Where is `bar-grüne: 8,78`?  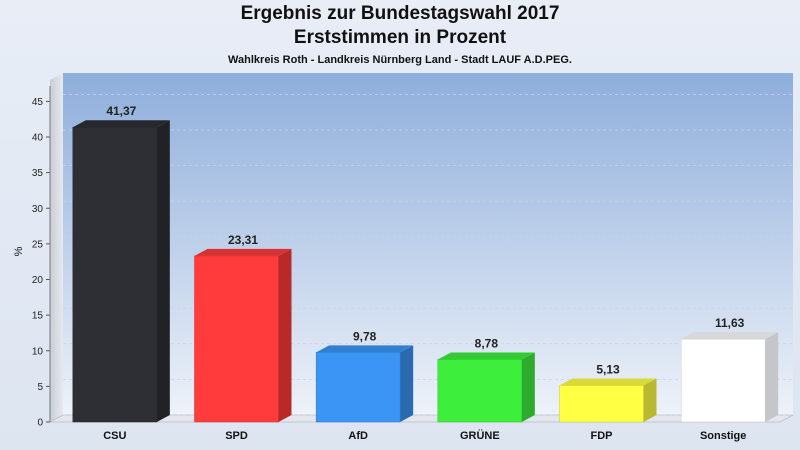
bar-grüne: 8,78 is located at coordinates (486, 379).